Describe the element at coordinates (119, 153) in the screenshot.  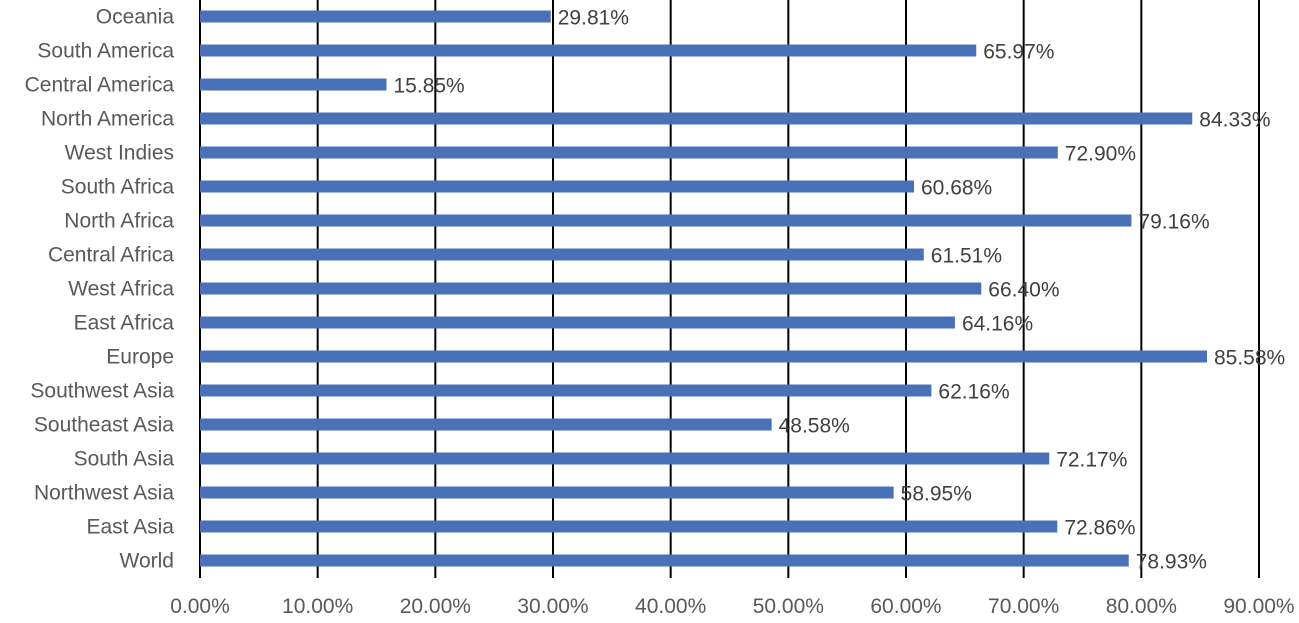
I see `category-label: West Indies` at that location.